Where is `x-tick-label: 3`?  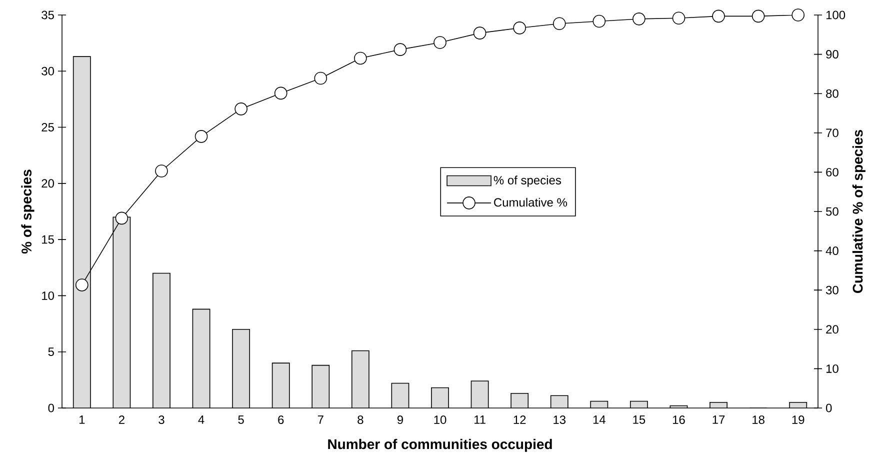
x-tick-label: 3 is located at coordinates (161, 420).